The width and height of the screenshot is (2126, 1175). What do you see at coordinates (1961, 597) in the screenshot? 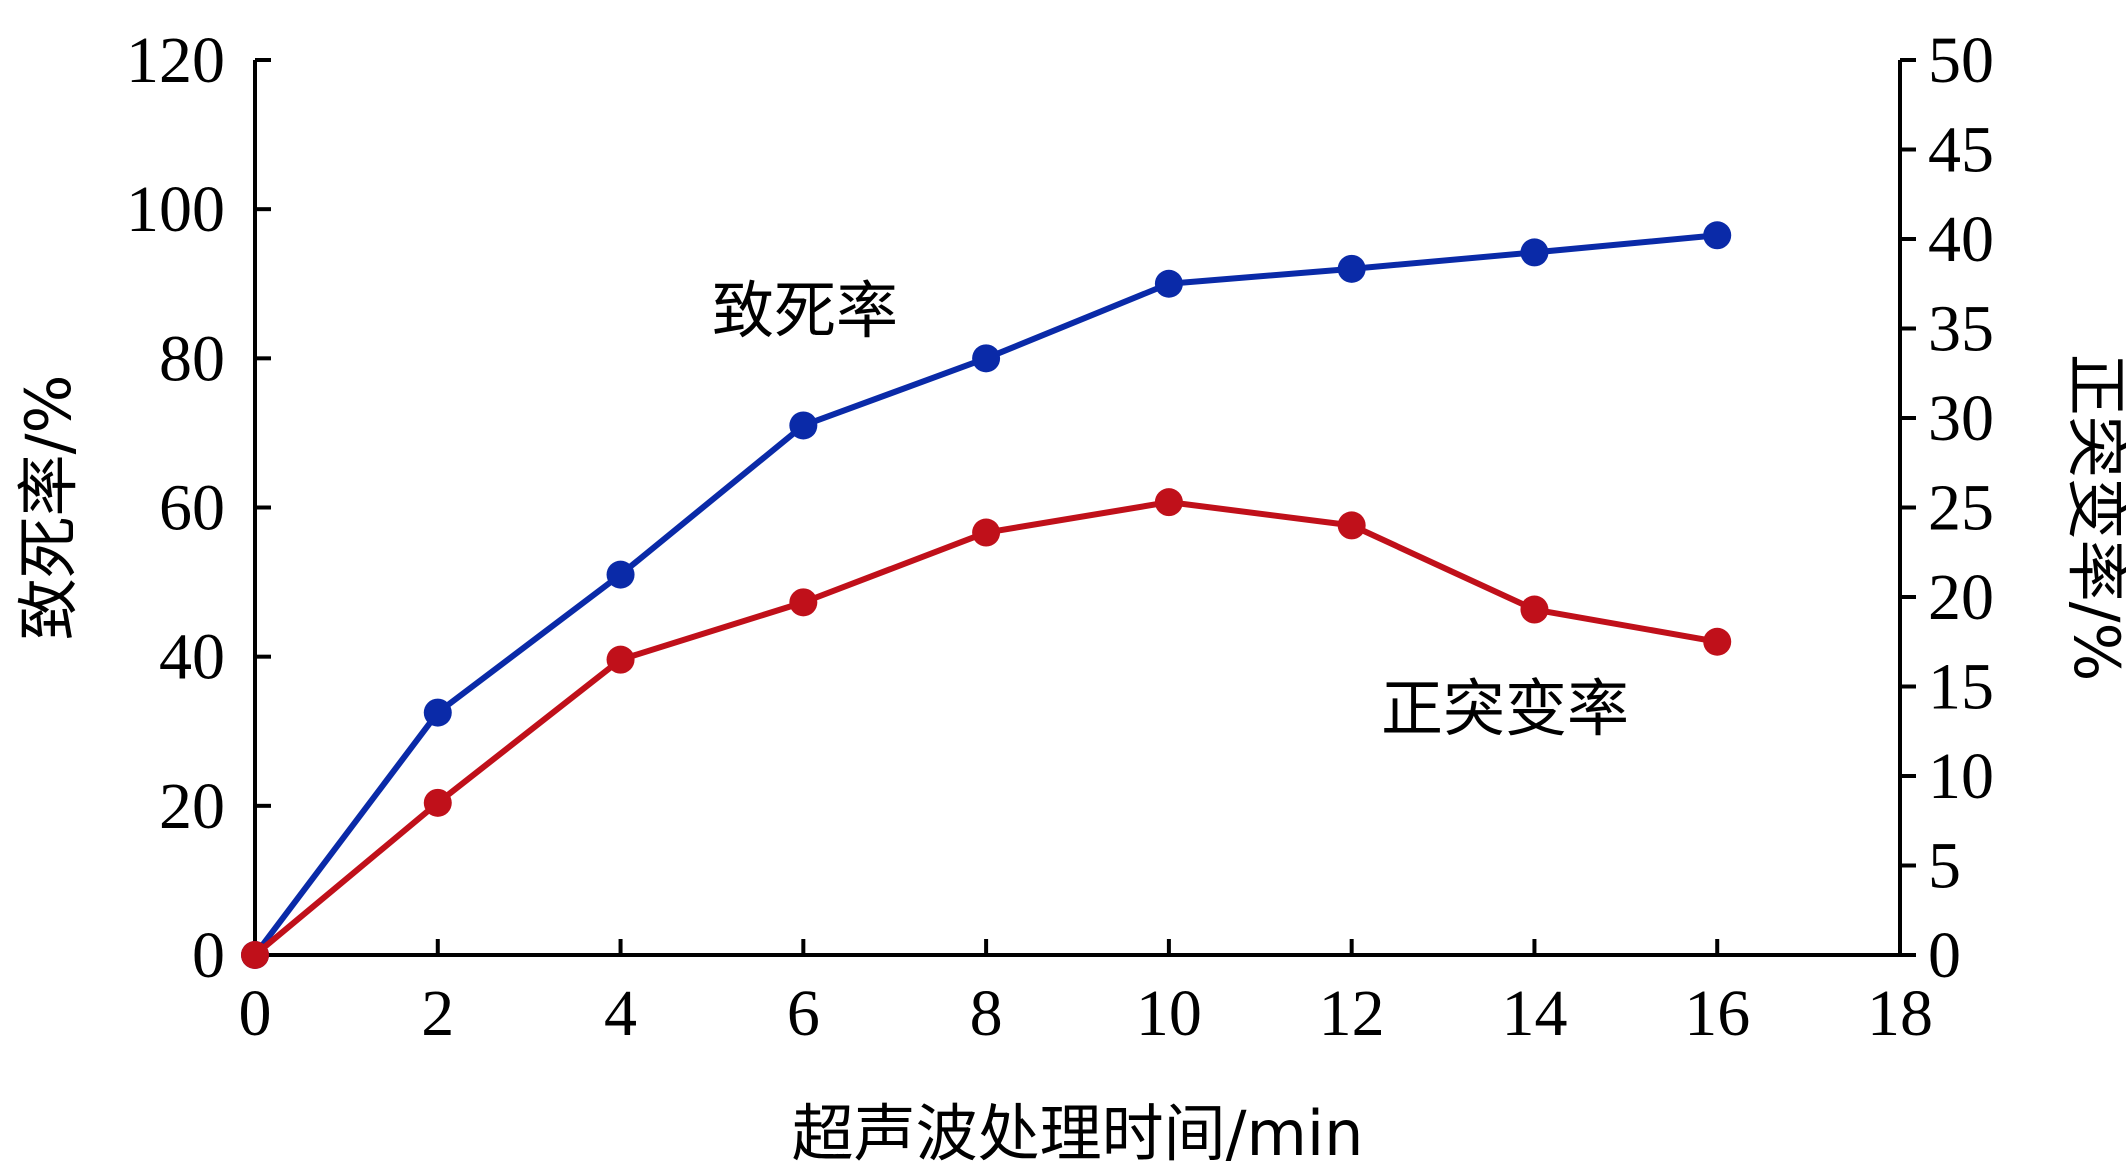
I see `right-y-tick-label: 20` at bounding box center [1961, 597].